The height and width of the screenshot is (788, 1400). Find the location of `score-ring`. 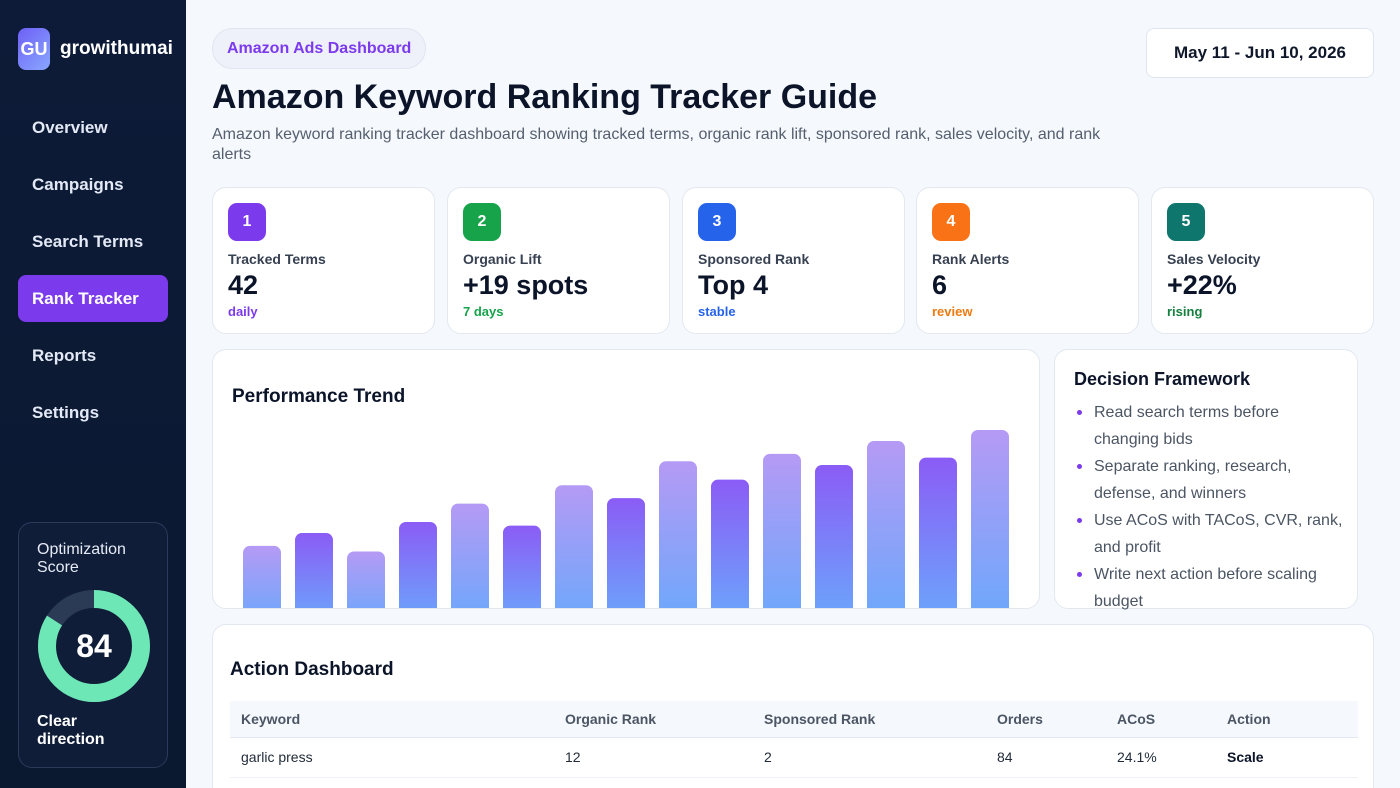

score-ring is located at coordinates (94, 646).